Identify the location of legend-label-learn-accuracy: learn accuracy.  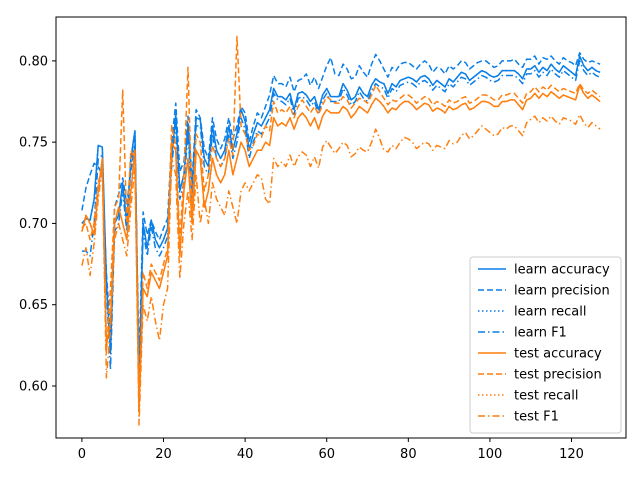
(562, 270).